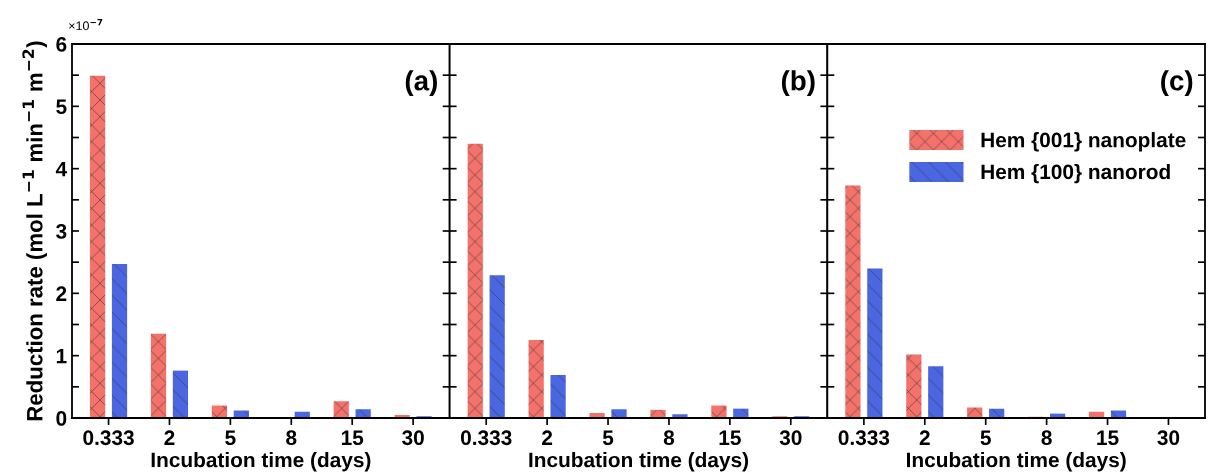 The height and width of the screenshot is (472, 1213). What do you see at coordinates (1177, 83) in the screenshot?
I see `text: (c)` at bounding box center [1177, 83].